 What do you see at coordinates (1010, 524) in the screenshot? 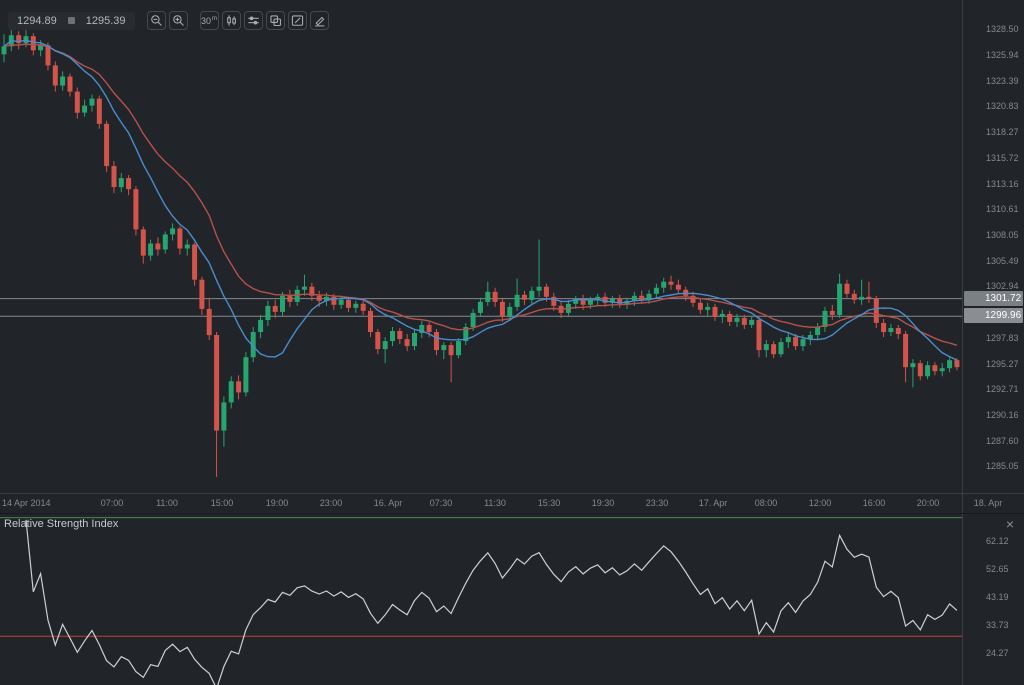
I see `rsi-close-button: ×` at bounding box center [1010, 524].